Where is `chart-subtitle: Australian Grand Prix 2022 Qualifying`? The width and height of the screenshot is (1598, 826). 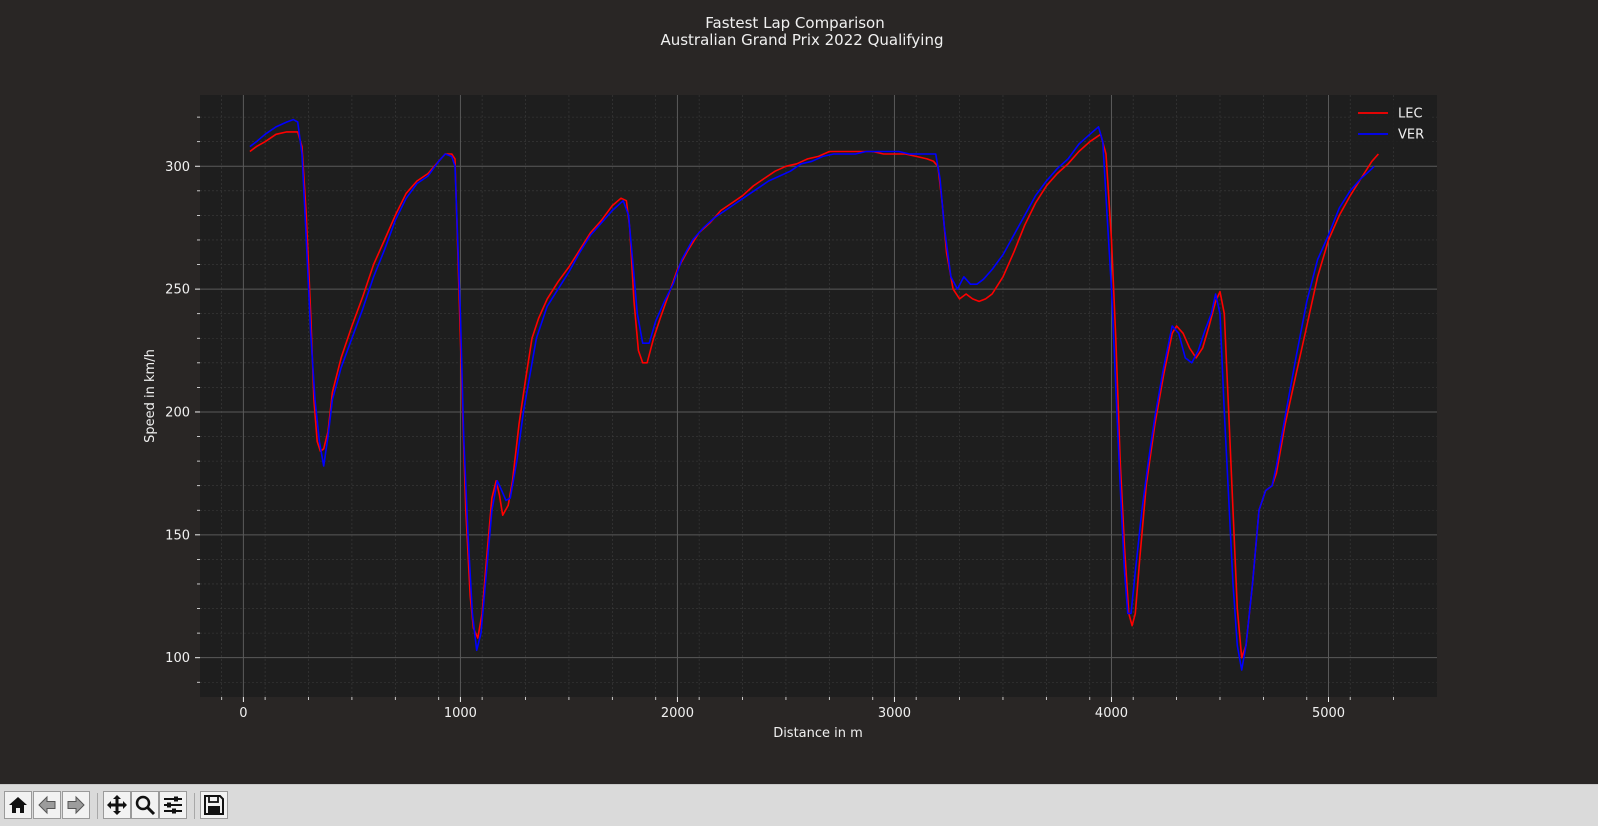 chart-subtitle: Australian Grand Prix 2022 Qualifying is located at coordinates (801, 40).